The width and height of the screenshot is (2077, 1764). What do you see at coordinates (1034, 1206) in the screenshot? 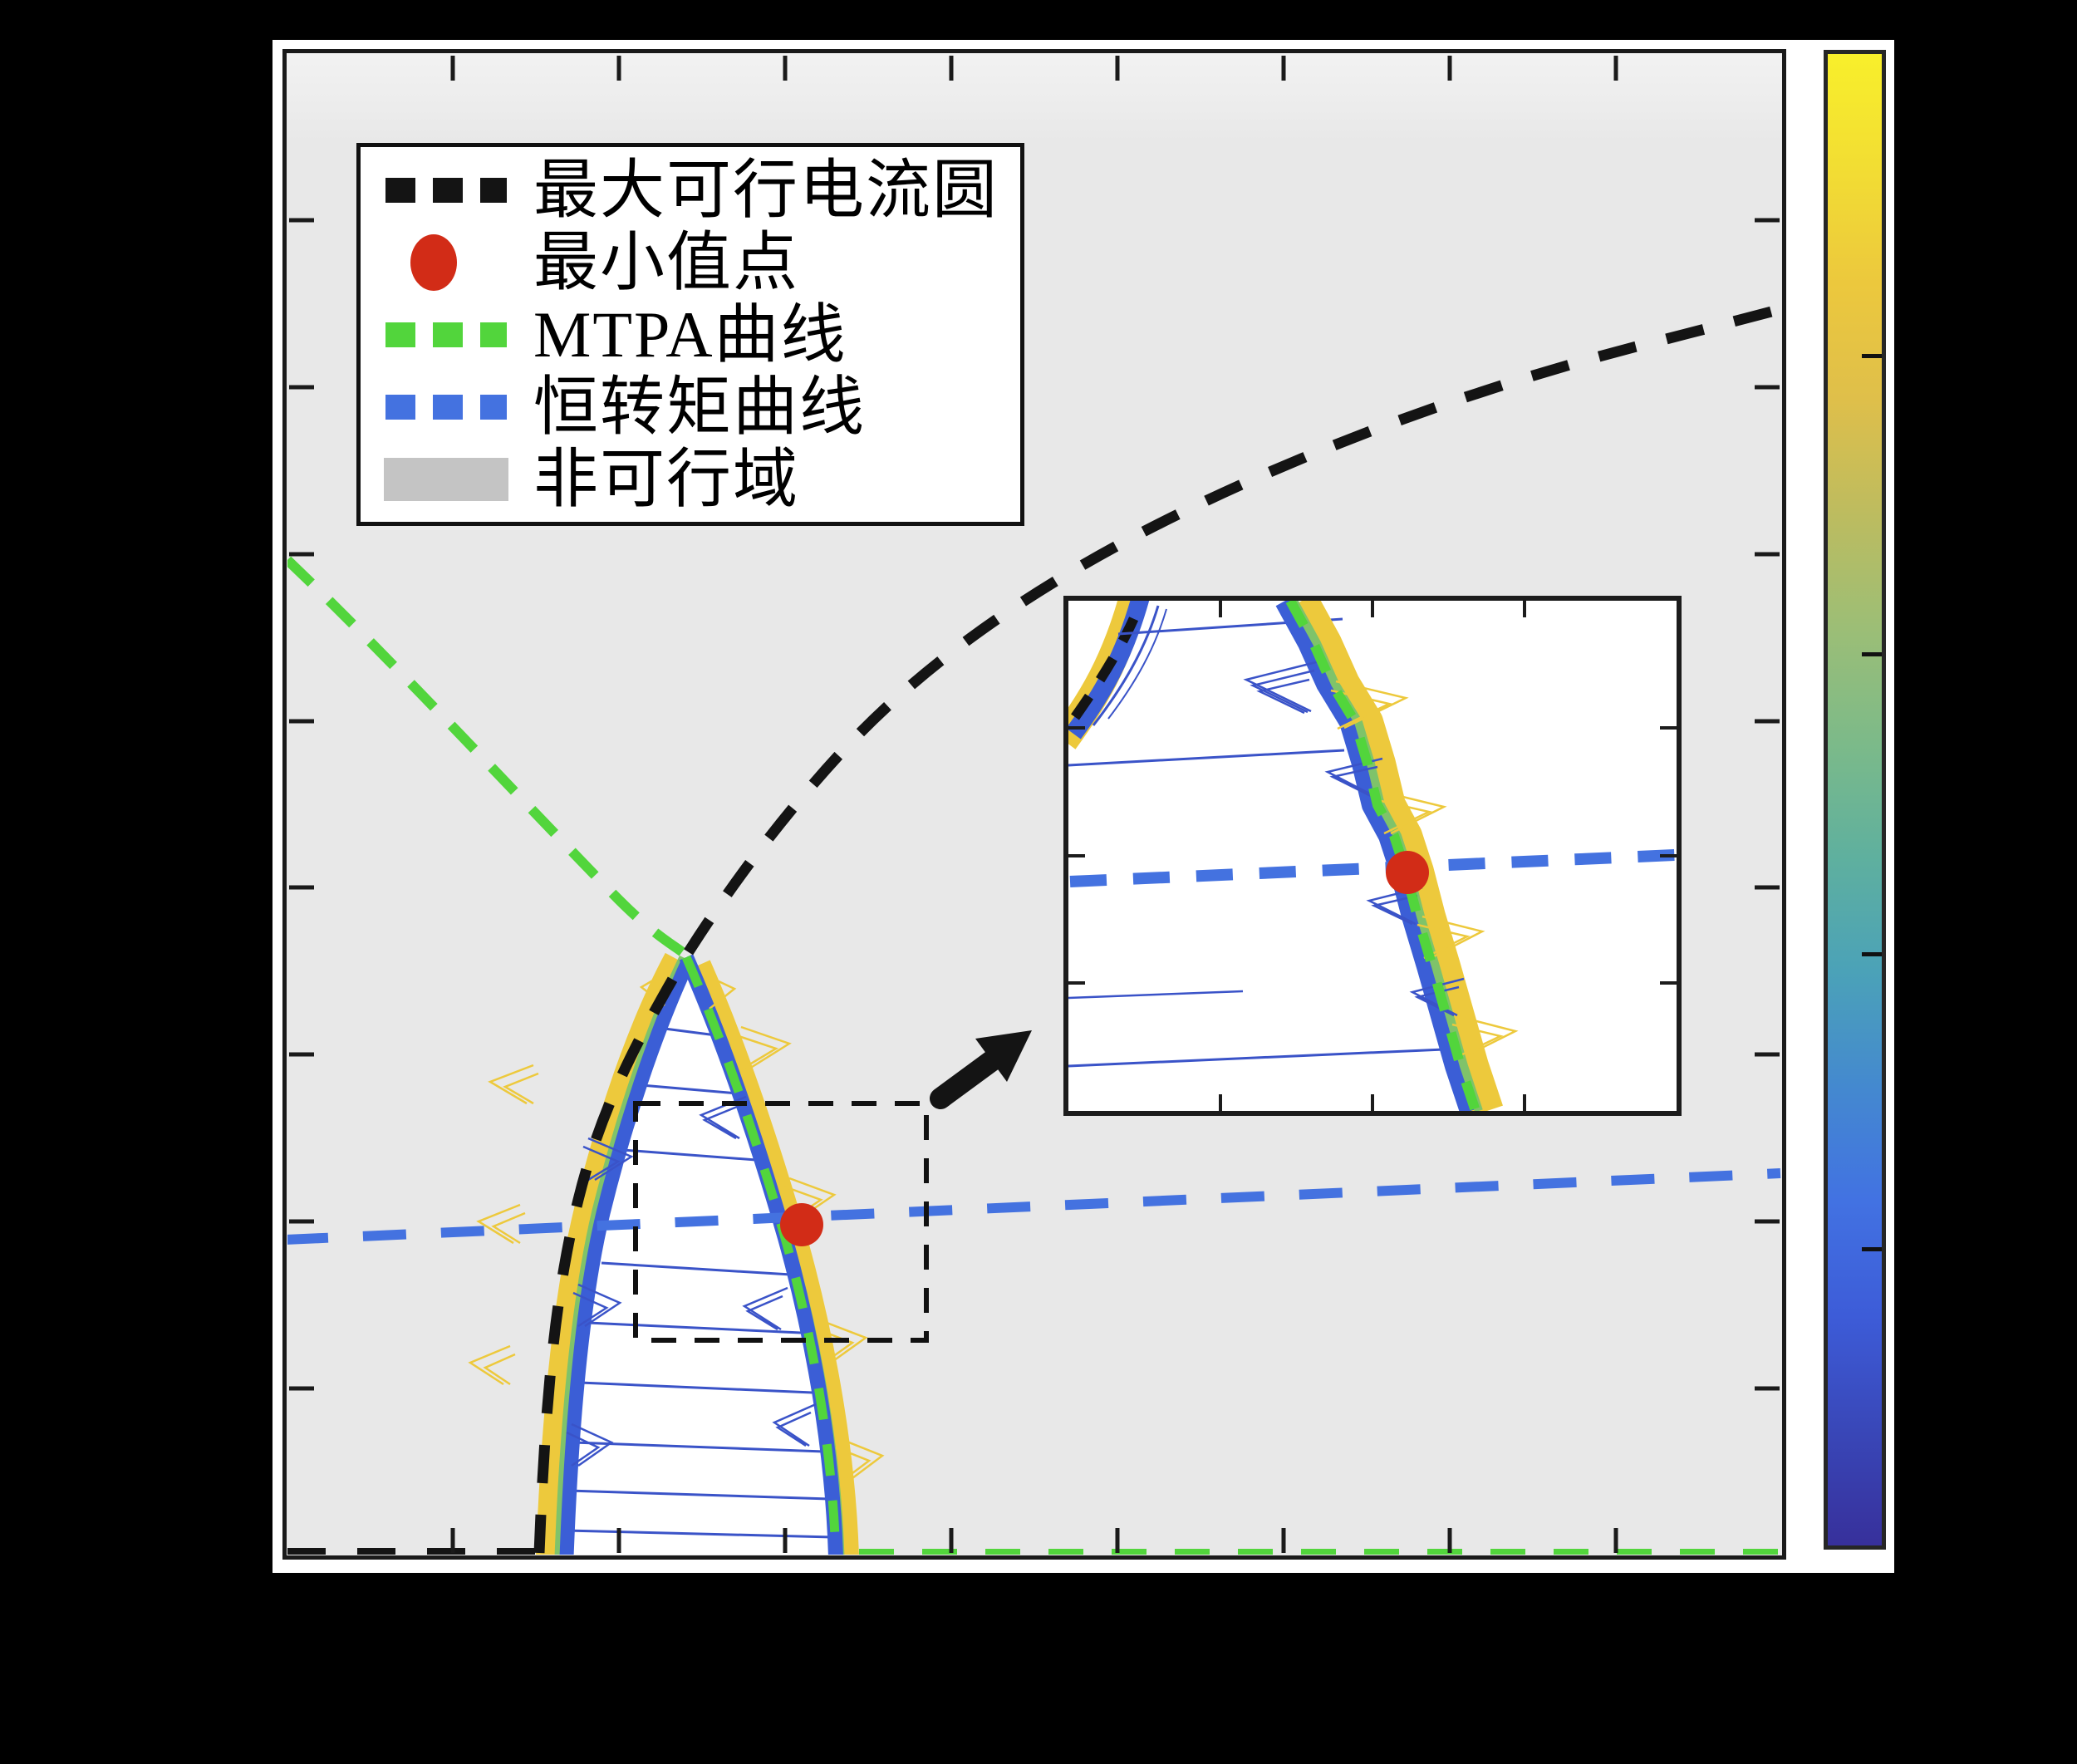
I see `constant-torque-curve` at bounding box center [1034, 1206].